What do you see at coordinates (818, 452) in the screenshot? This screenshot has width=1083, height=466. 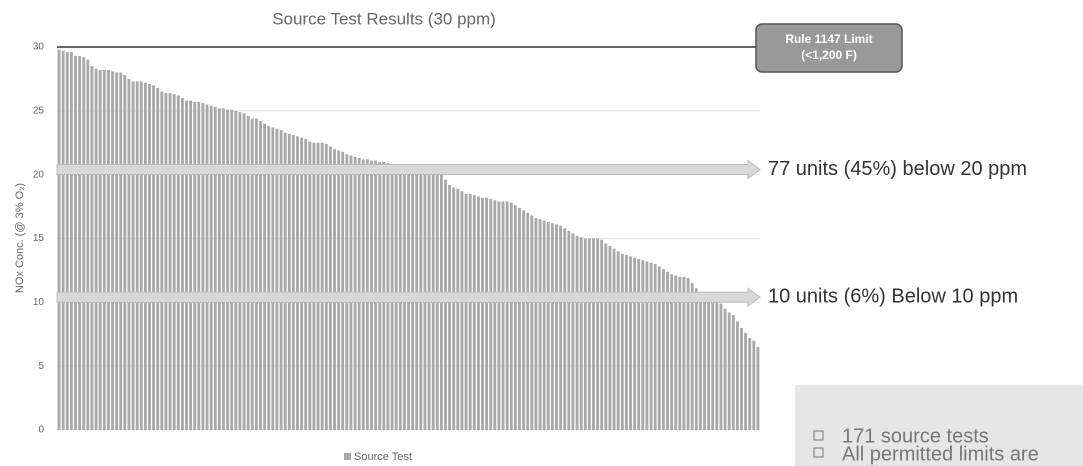 I see `checkbox` at bounding box center [818, 452].